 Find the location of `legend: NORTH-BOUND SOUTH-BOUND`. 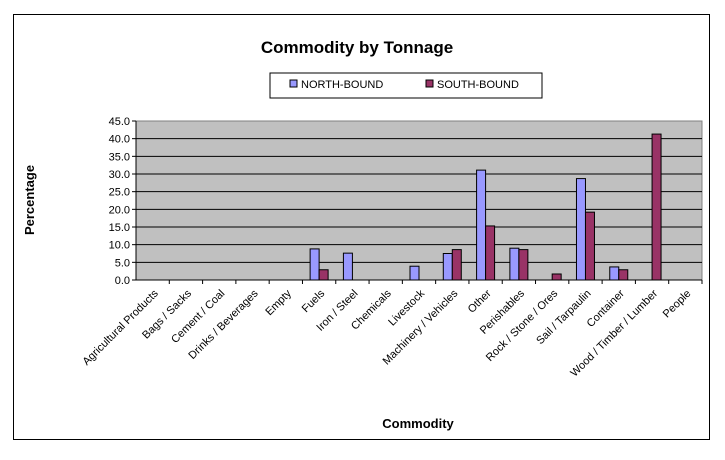

legend: NORTH-BOUND SOUTH-BOUND is located at coordinates (406, 85).